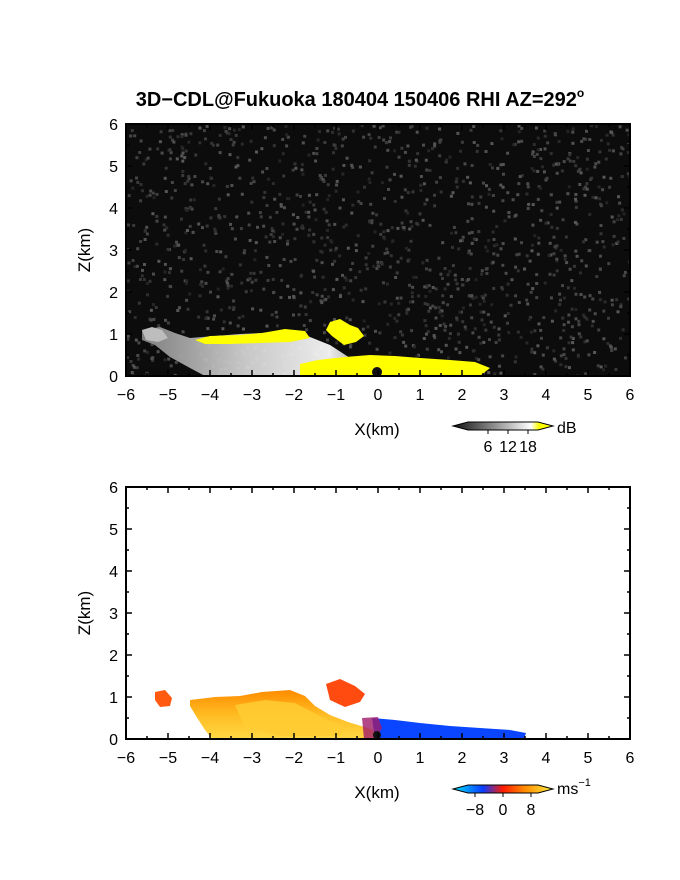  What do you see at coordinates (113, 530) in the screenshot?
I see `velocity-y-tick-label: 5` at bounding box center [113, 530].